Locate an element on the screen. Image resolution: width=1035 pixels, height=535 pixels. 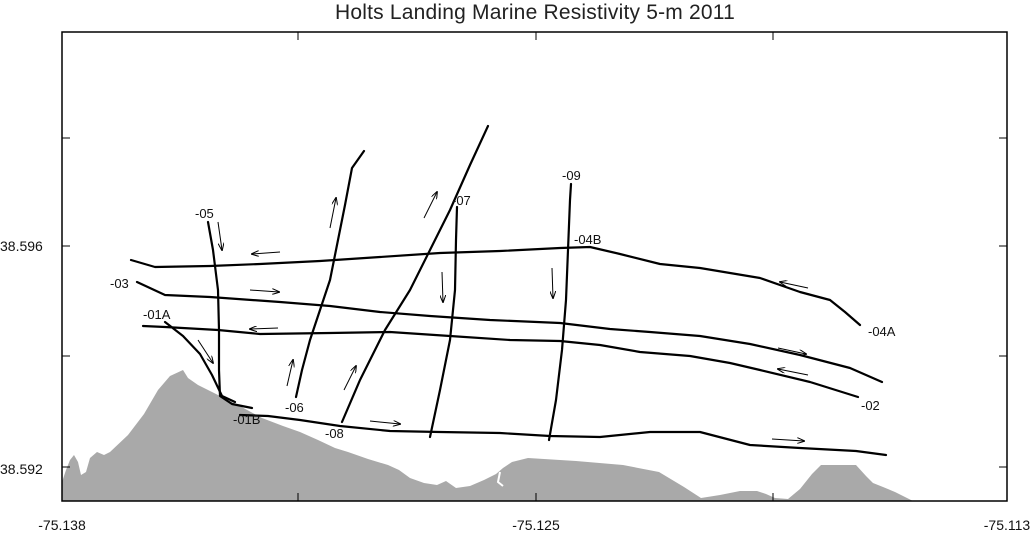
survey-line-01A is located at coordinates (500, 361).